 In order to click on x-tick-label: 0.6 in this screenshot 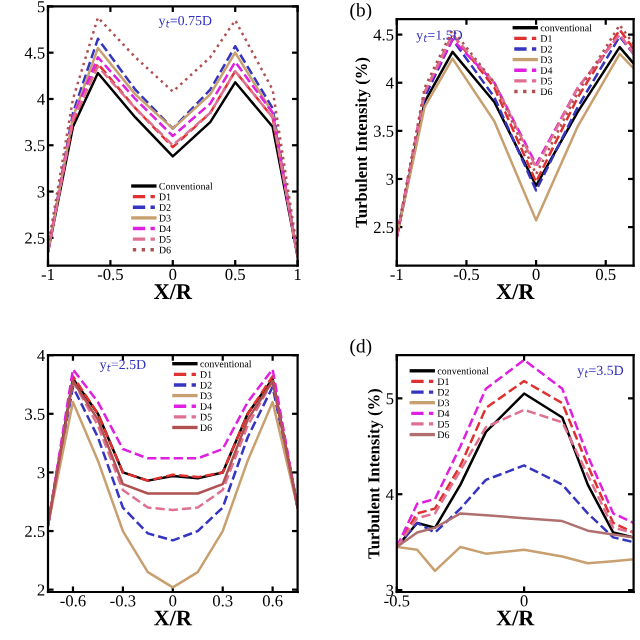, I will do `click(272, 601)`.